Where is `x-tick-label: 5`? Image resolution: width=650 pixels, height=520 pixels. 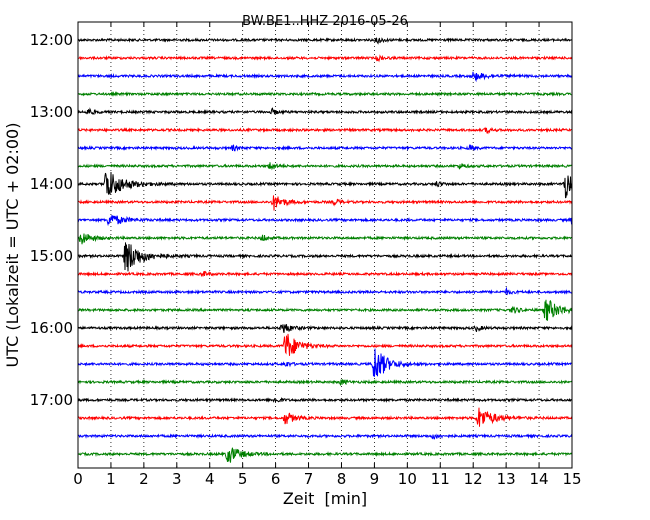 x-tick-label: 5 is located at coordinates (243, 479).